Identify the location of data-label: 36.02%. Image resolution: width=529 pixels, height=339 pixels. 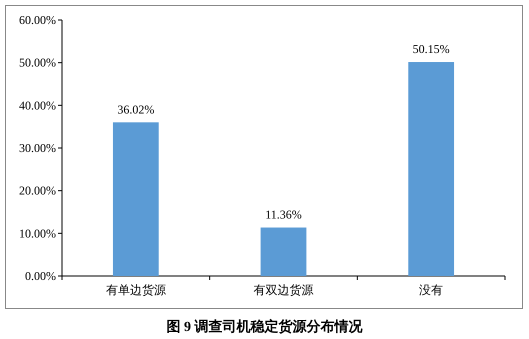
(135, 109).